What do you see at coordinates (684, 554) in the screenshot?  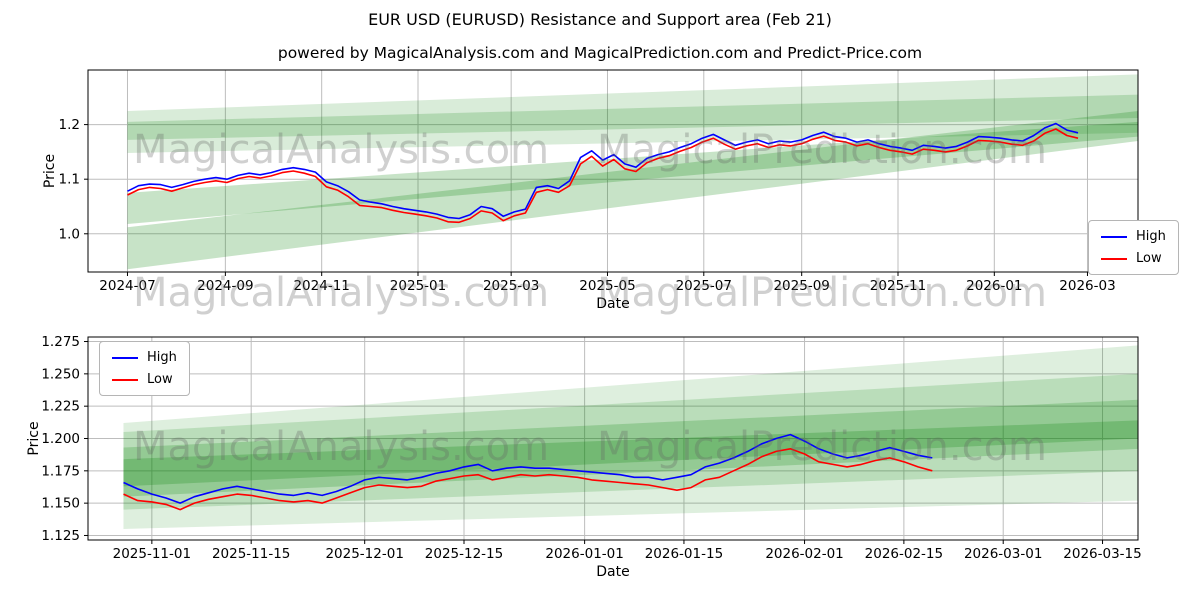 I see `svg-text: 2026-01-15` at bounding box center [684, 554].